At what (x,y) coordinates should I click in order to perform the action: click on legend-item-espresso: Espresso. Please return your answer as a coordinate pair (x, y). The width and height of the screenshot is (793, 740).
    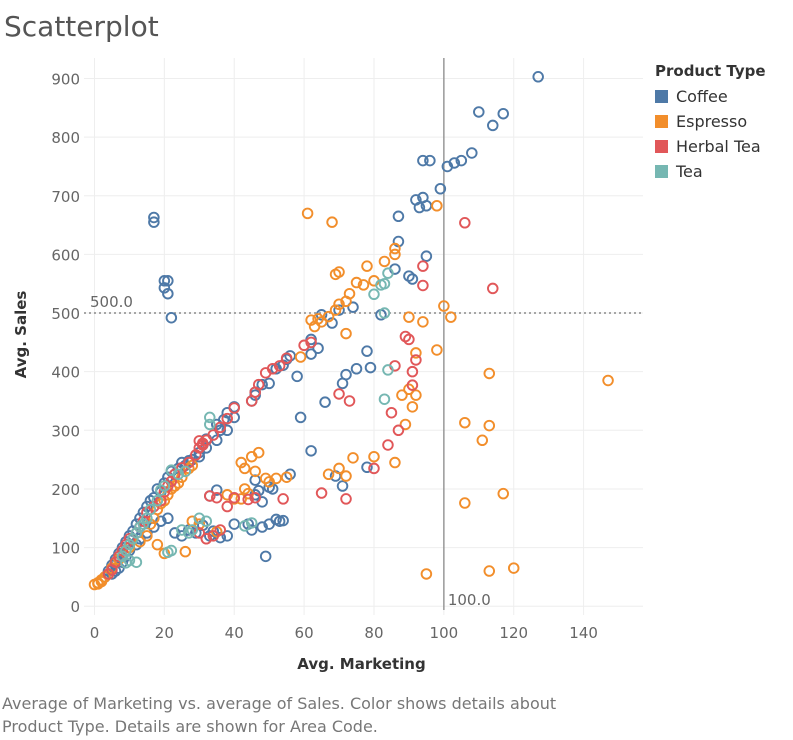
    Looking at the image, I should click on (710, 121).